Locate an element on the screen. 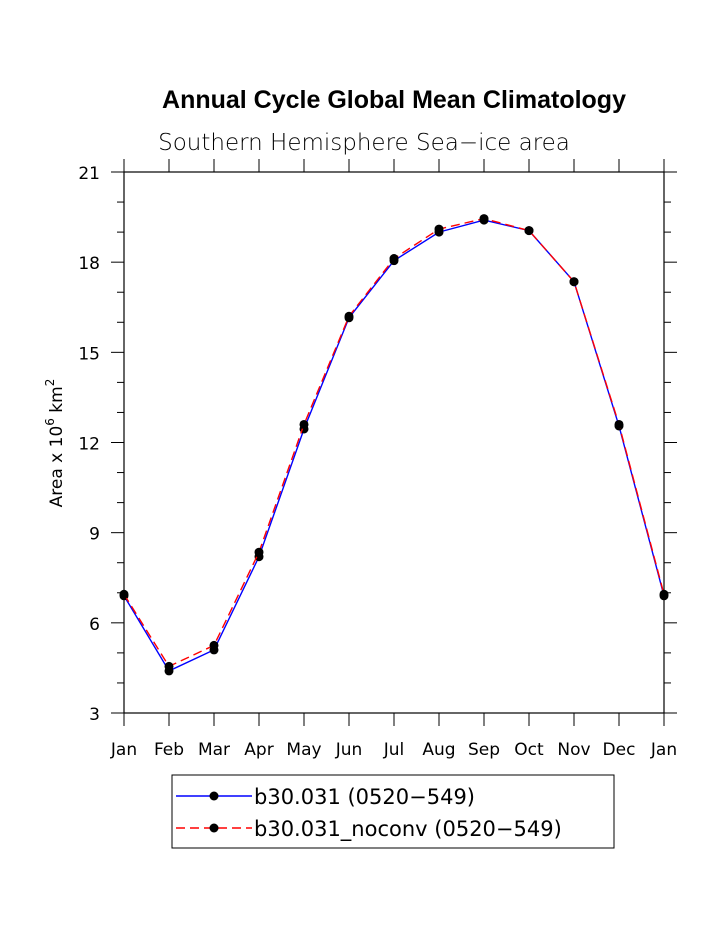 This screenshot has height=935, width=723. x-tick-label: Nov is located at coordinates (573, 750).